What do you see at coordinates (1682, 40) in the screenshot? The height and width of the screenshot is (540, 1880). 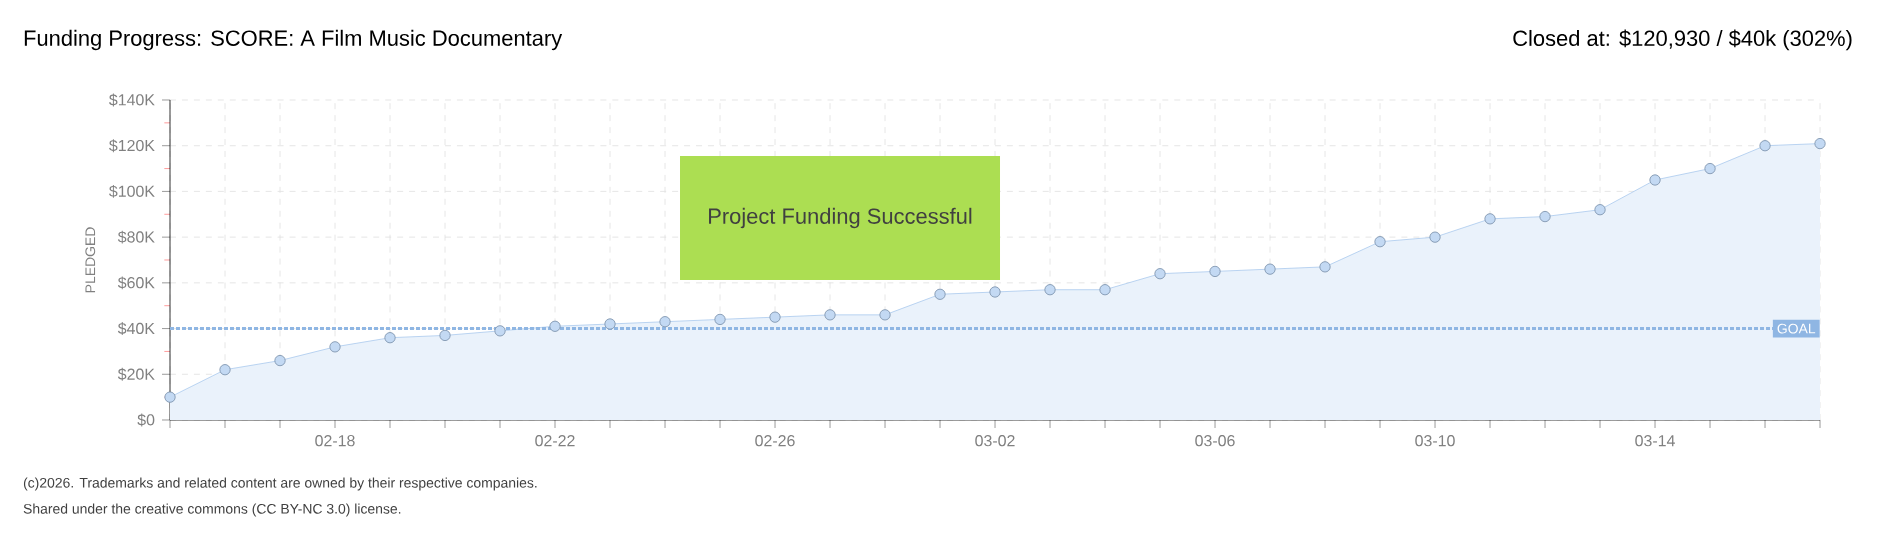 I see `chart-subtitle: Closed at: $120,930 / $40k (302%)` at bounding box center [1682, 40].